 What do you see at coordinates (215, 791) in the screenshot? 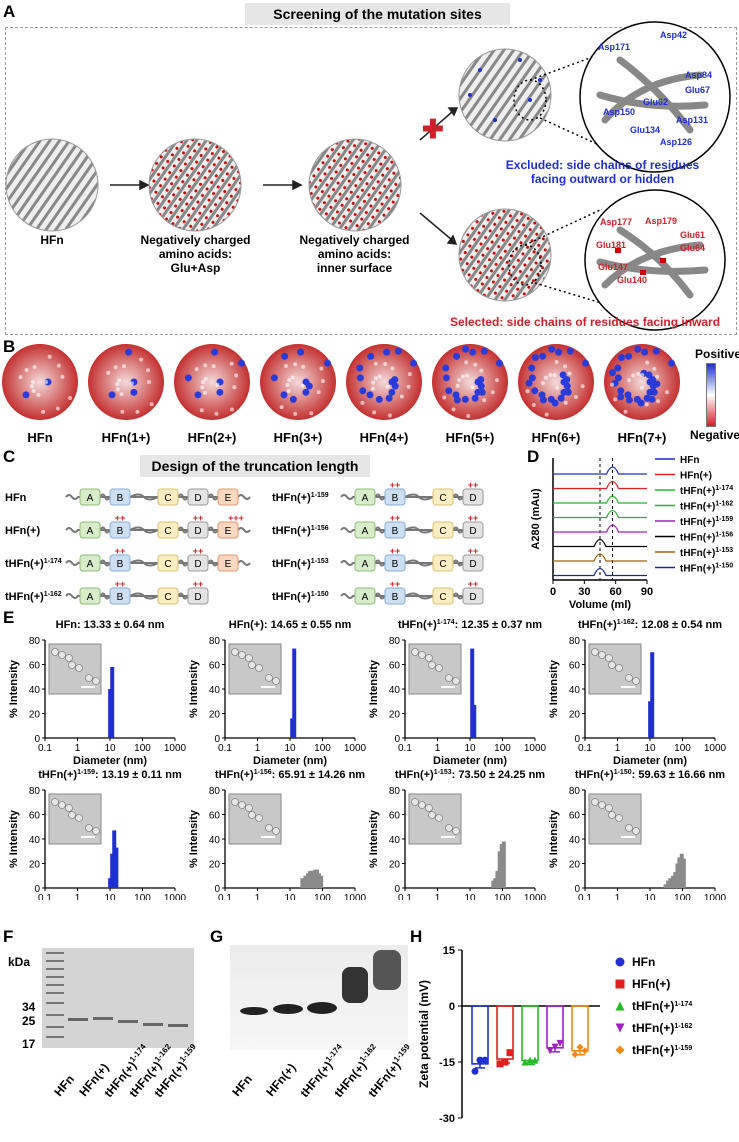
I see `e-ytick: 80` at bounding box center [215, 791].